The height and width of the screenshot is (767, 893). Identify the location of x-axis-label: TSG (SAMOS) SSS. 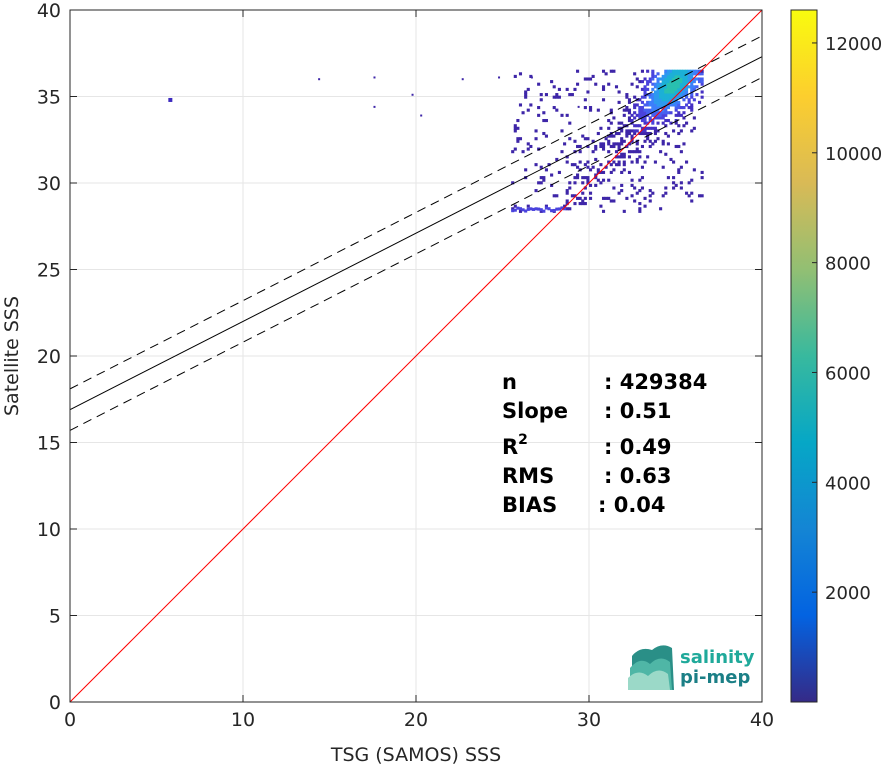
(415, 755).